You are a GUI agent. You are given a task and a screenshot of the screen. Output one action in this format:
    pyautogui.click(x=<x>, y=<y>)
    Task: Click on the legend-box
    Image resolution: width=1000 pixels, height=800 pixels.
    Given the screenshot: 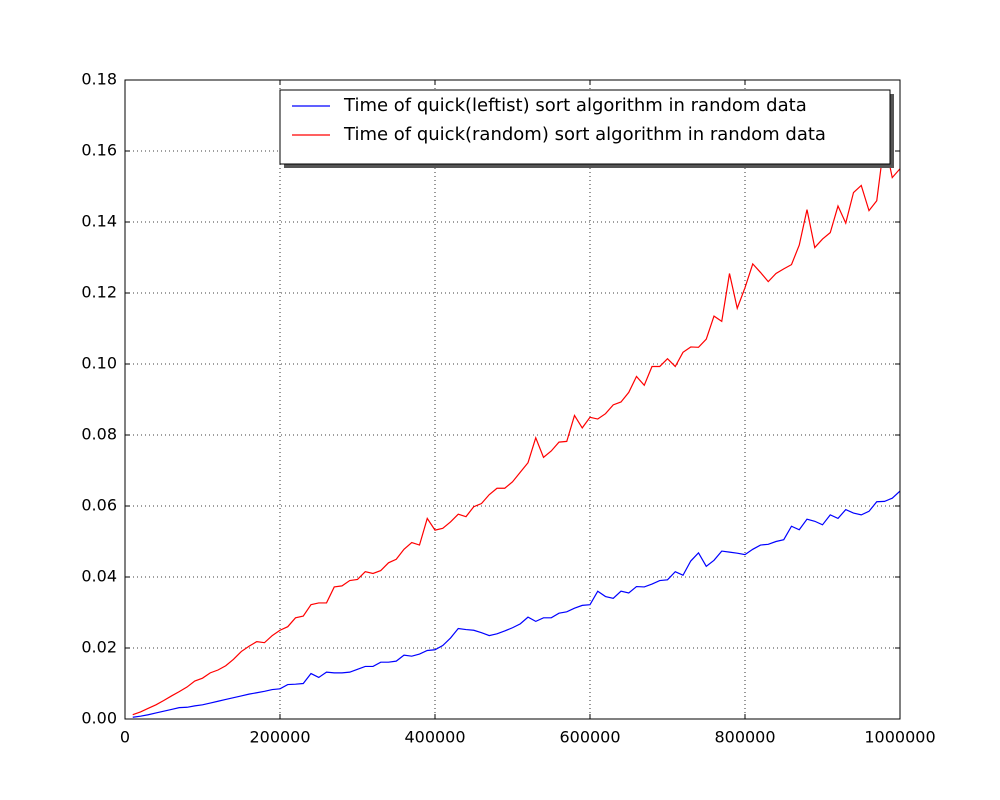 What is the action you would take?
    pyautogui.click(x=585, y=127)
    